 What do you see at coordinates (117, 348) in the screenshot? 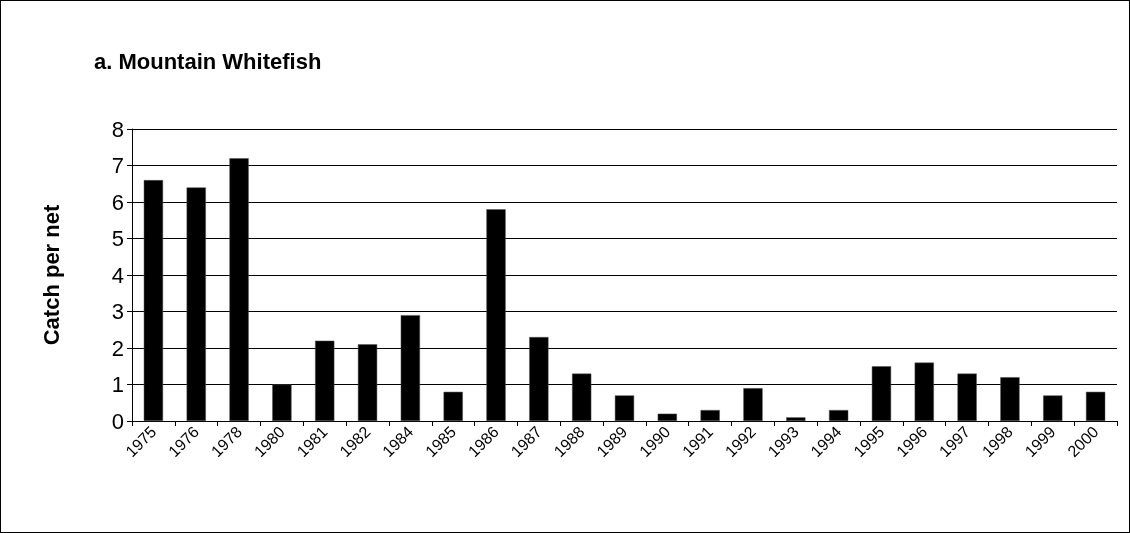
I see `y-tick-label: 2` at bounding box center [117, 348].